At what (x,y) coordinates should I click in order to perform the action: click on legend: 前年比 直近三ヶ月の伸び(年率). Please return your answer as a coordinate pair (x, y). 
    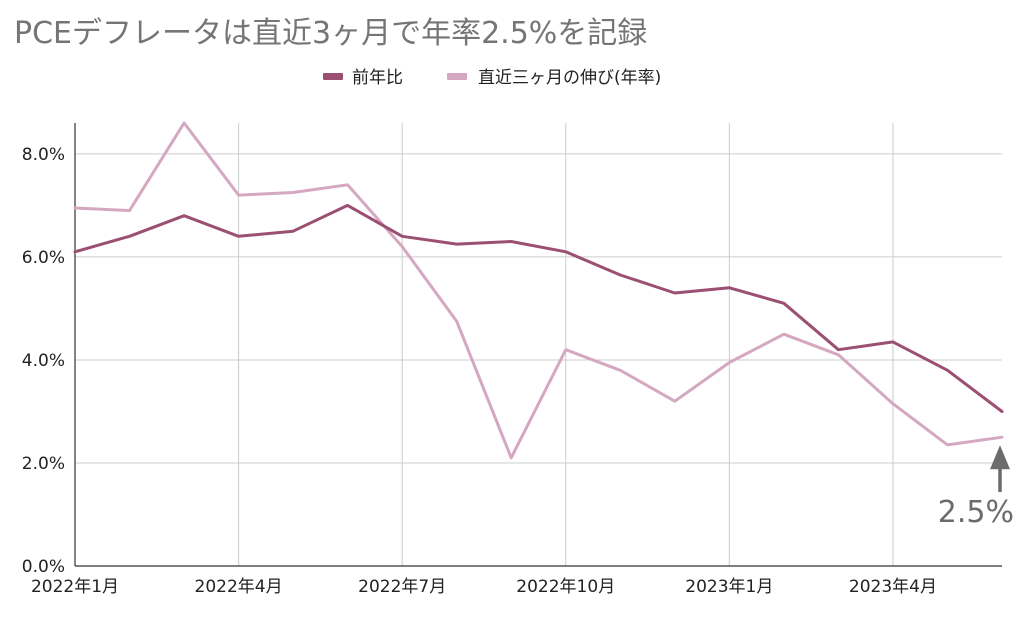
    Looking at the image, I should click on (492, 78).